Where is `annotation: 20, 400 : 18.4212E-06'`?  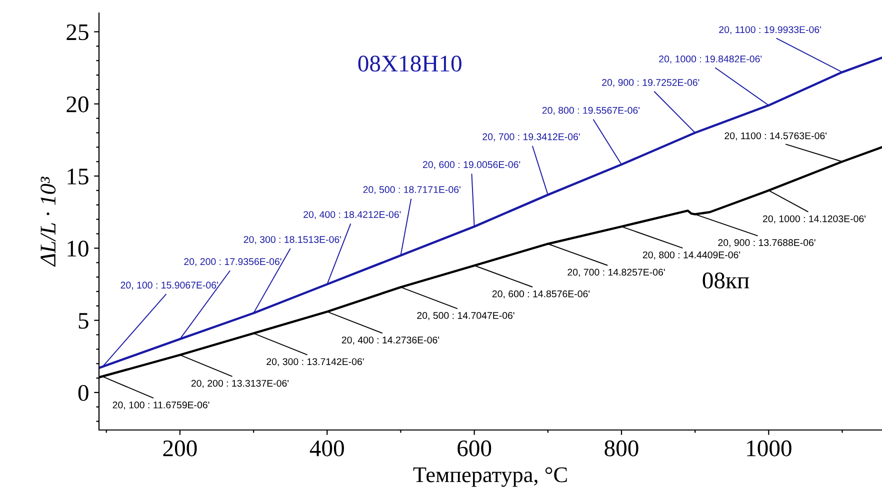
annotation: 20, 400 : 18.4212E-06' is located at coordinates (352, 215).